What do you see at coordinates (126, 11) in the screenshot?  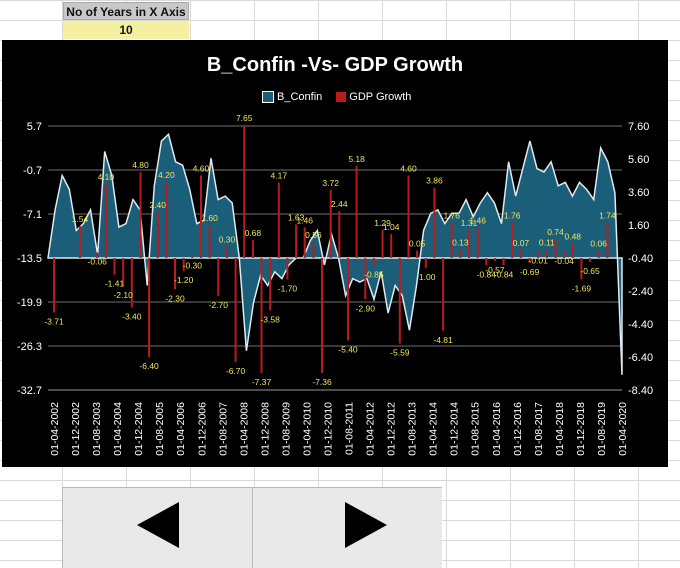 I see `years-axis-label-cell: No of Years in X Axis` at bounding box center [126, 11].